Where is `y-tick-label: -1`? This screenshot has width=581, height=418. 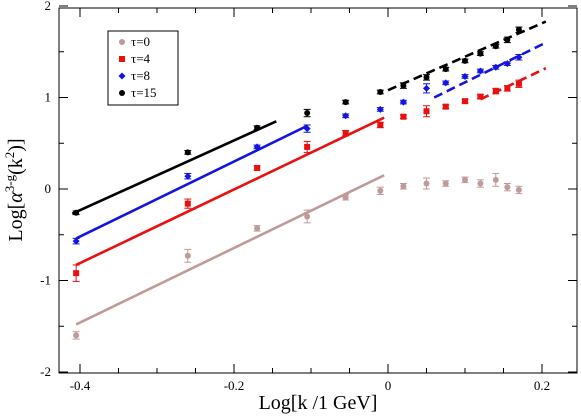
y-tick-label: -1 is located at coordinates (45, 280).